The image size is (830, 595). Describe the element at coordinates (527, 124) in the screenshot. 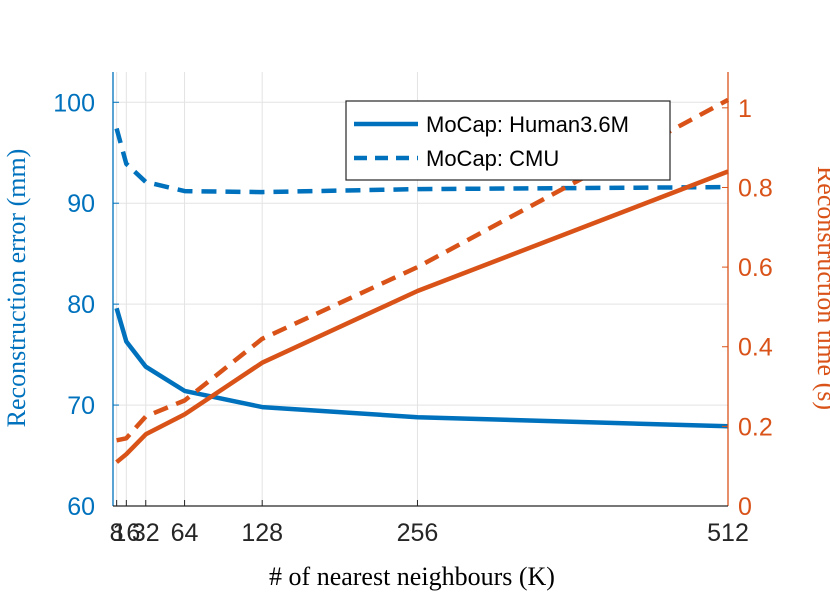

I see `legend-label-human36m: MoCap: Human3.6M` at that location.